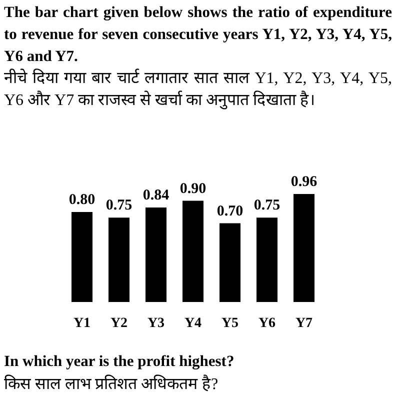 The image size is (398, 410). Describe the element at coordinates (198, 90) in the screenshot. I see `chart-subtitle: नीचे दिया गया बार चार्ट लगातार सात साल Y1, Y2, Y3, Y4, Y5, Y6 और Y7 का राजस्व से खर्चा का अनुपात दिखाता है।` at that location.